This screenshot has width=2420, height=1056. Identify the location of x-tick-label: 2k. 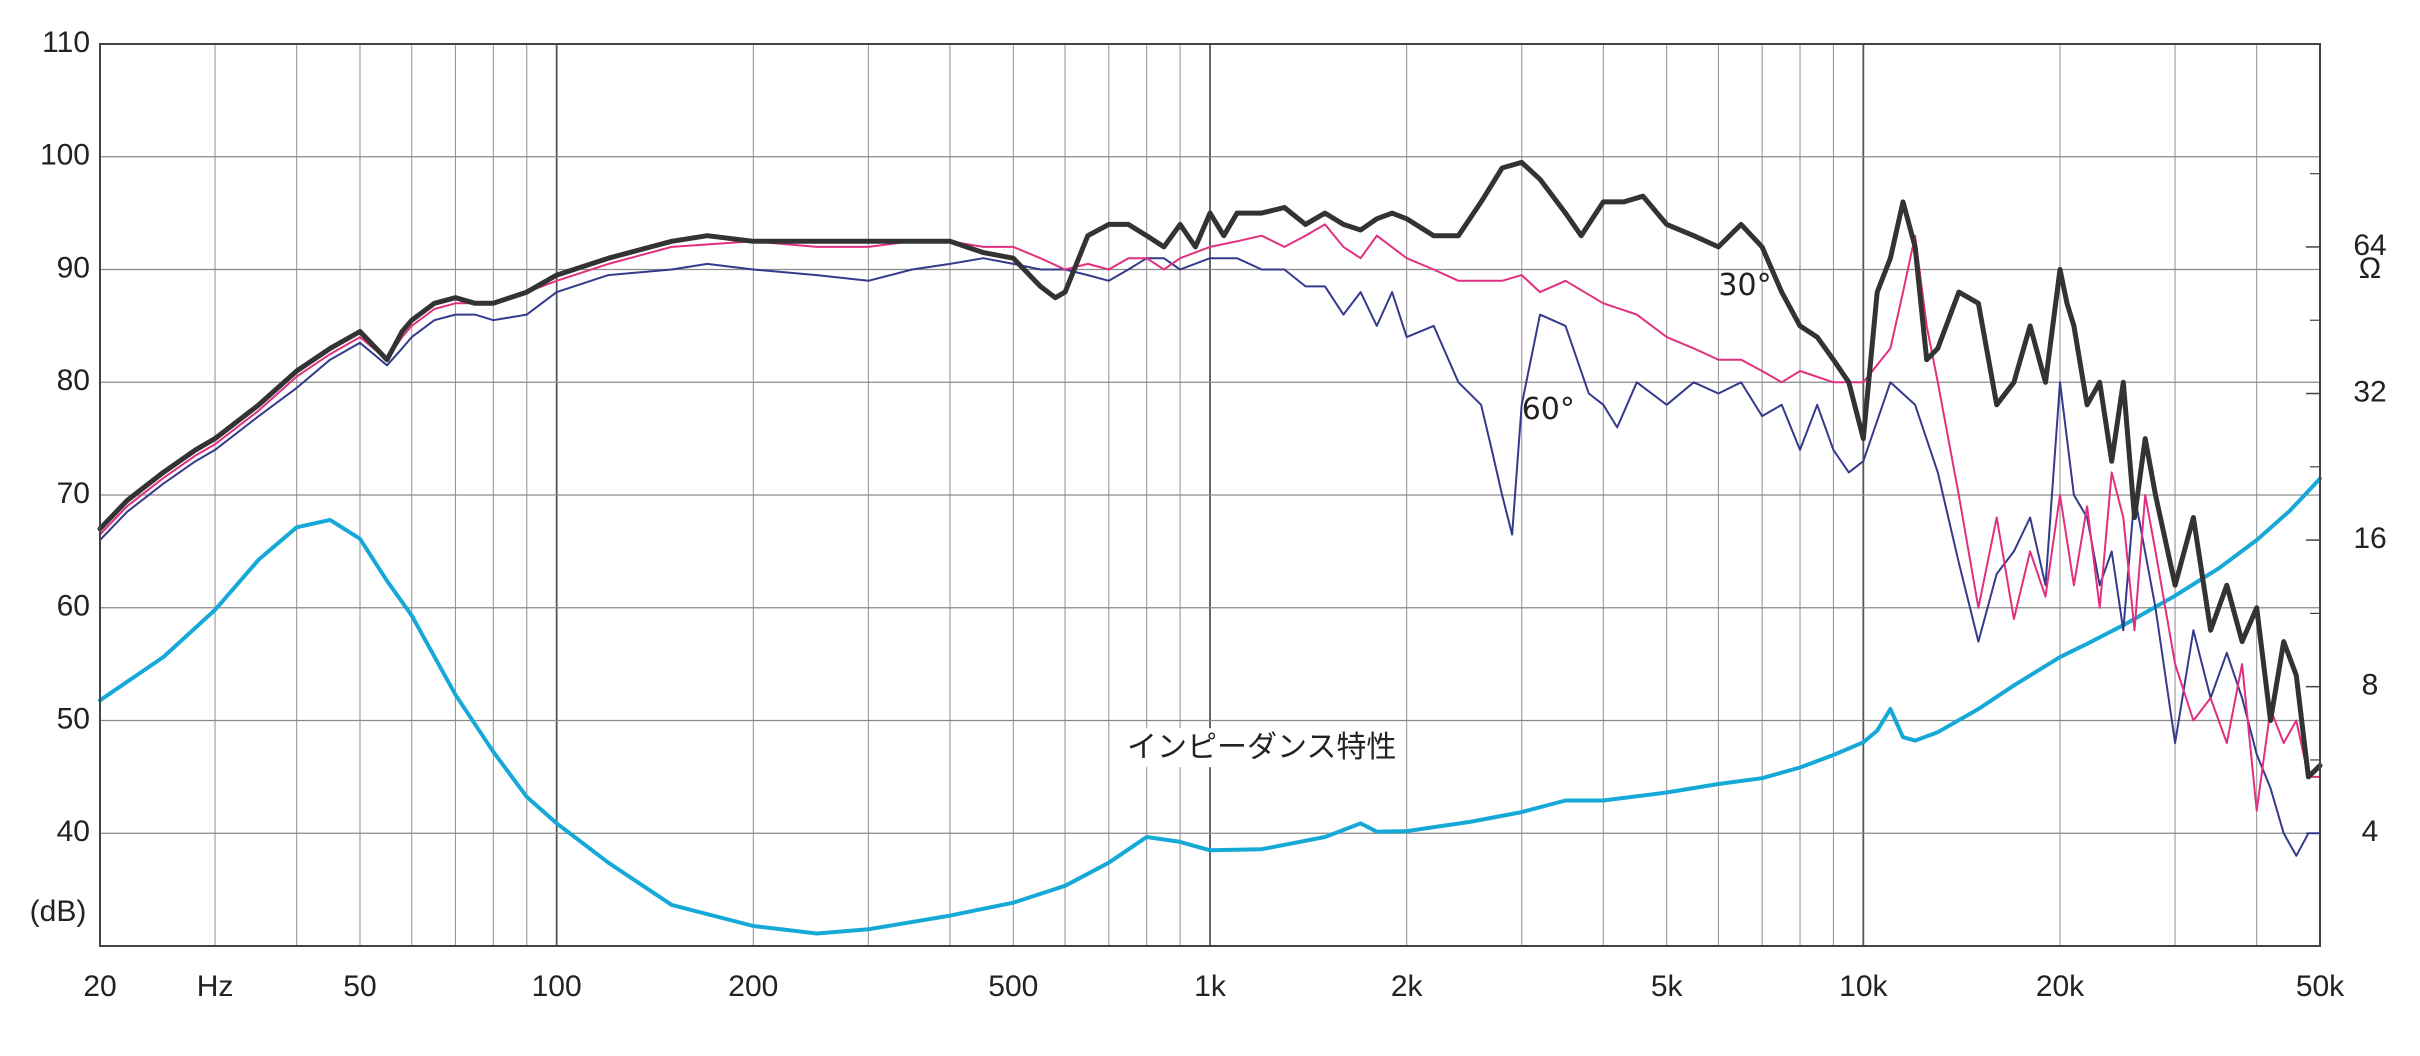
(1407, 986).